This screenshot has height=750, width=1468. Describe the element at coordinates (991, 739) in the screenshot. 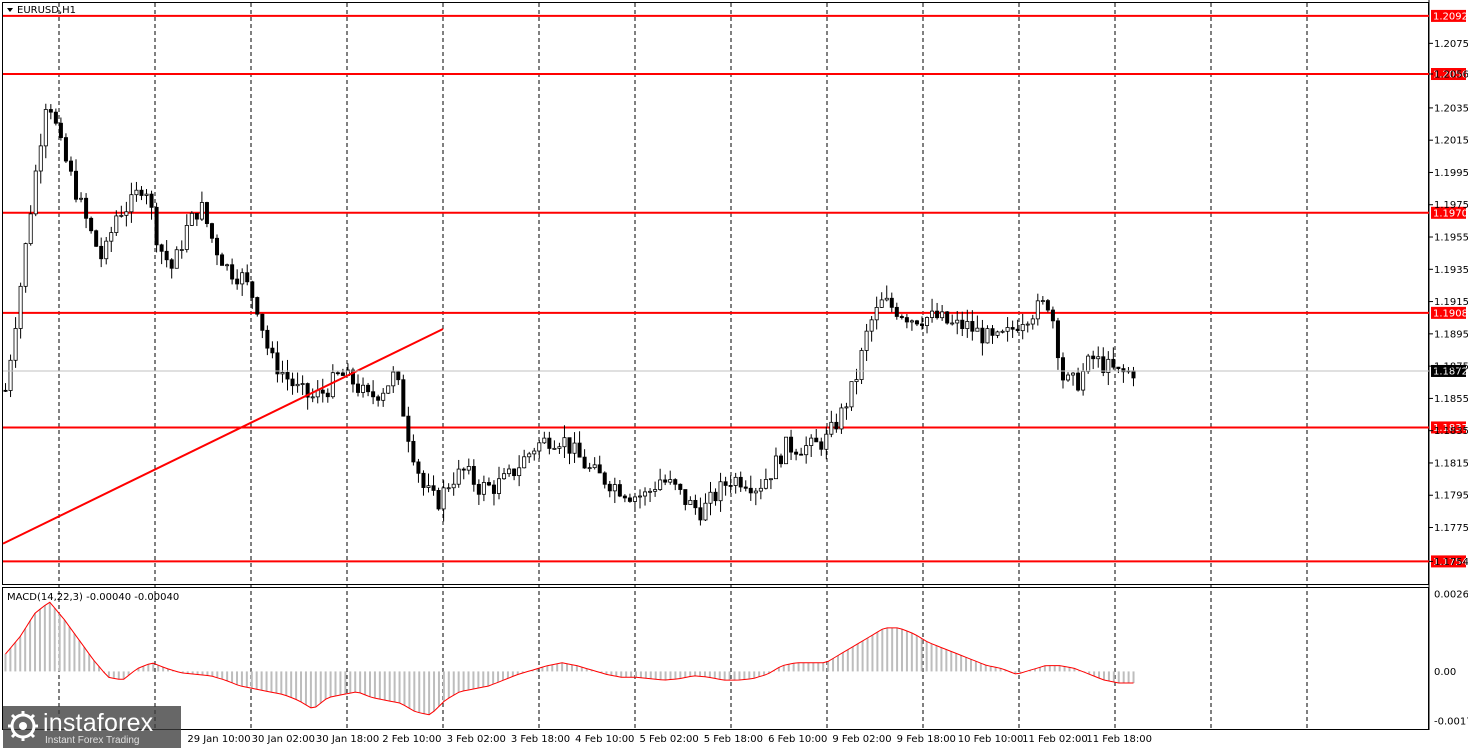

I see `x-tick-label: 10 Feb 10:00` at that location.